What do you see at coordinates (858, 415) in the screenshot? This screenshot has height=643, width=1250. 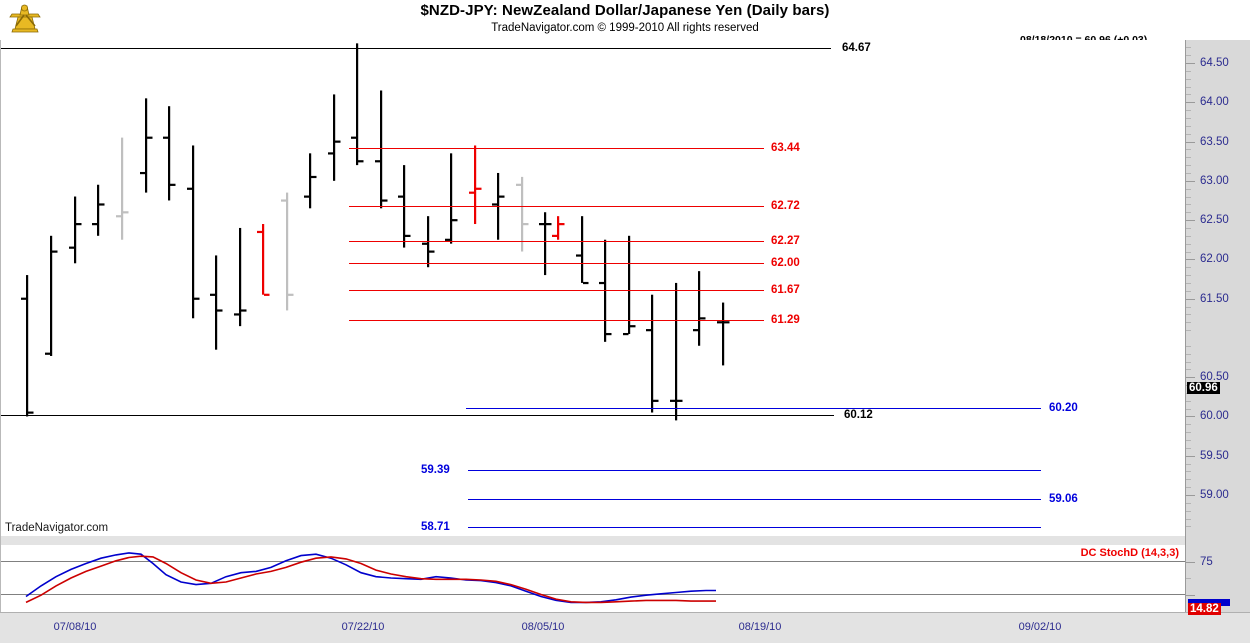 I see `level-label-60.12: 60.12` at bounding box center [858, 415].